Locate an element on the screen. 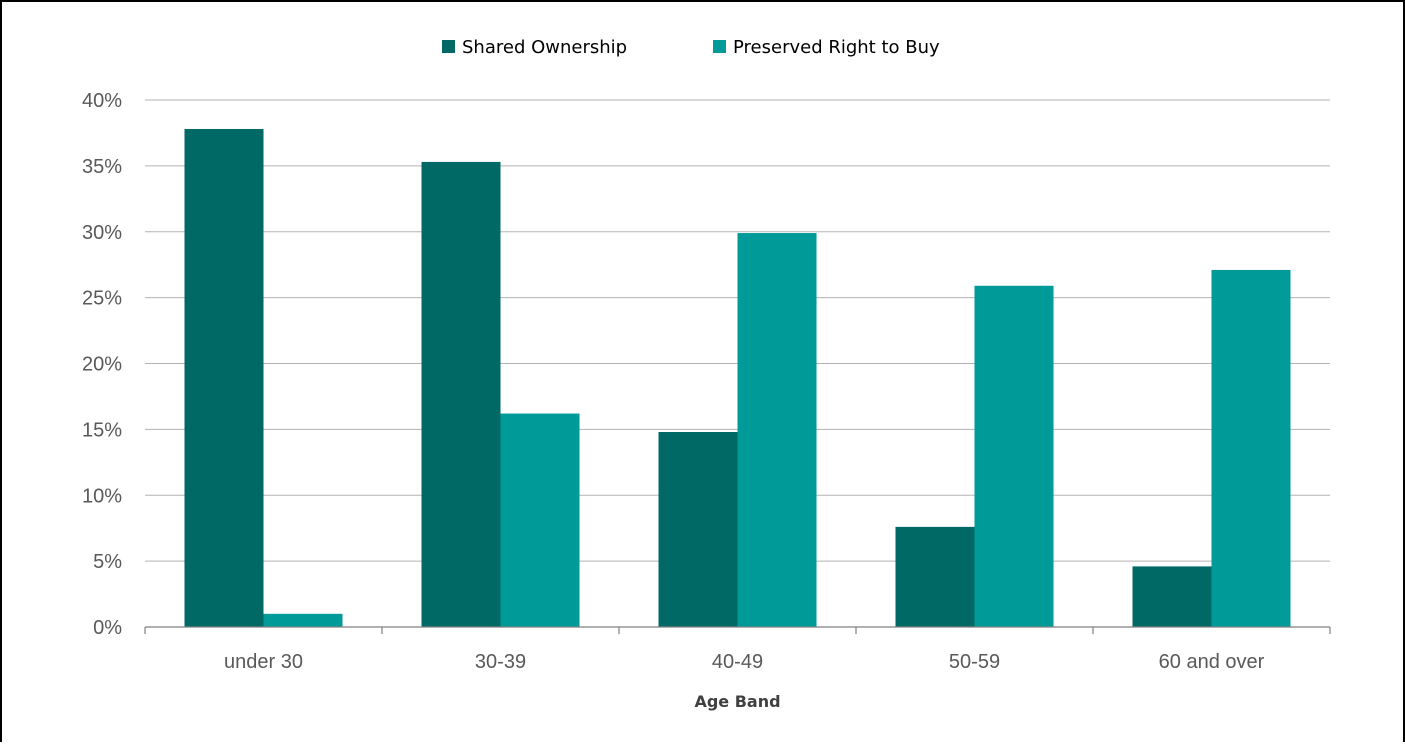 Image resolution: width=1405 pixels, height=744 pixels. y-tick-label: 0% is located at coordinates (107, 628).